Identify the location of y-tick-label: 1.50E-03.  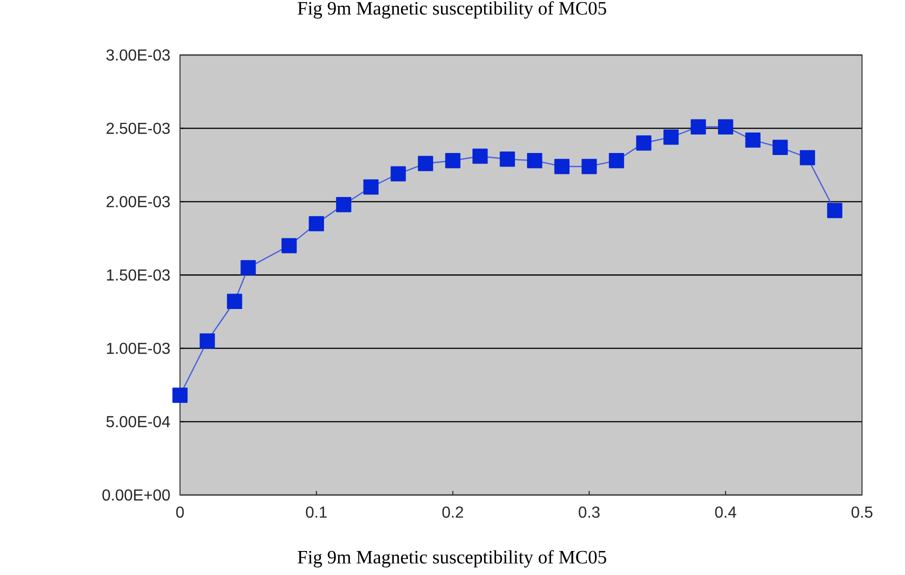
(138, 275).